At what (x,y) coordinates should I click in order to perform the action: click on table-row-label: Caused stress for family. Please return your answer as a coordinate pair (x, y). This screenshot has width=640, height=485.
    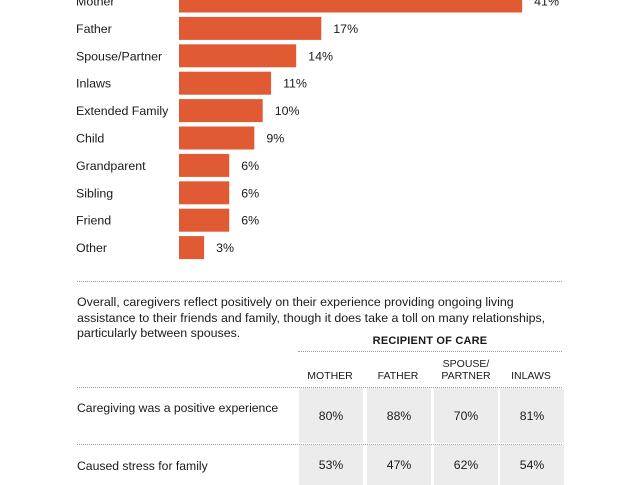
    Looking at the image, I should click on (142, 466).